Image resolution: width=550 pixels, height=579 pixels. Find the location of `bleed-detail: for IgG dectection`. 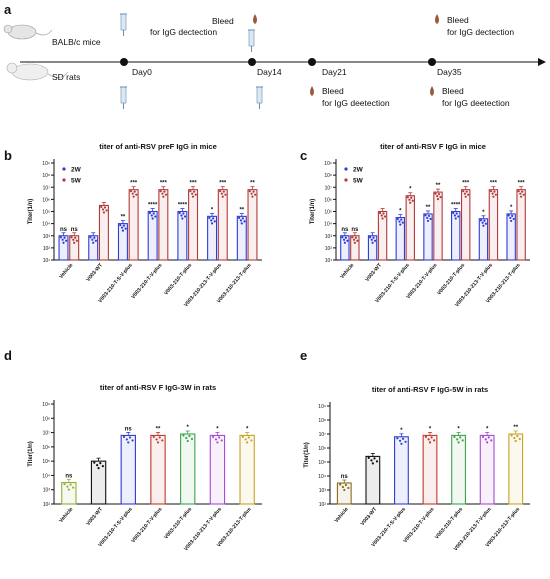

bleed-detail: for IgG dectection is located at coordinates (480, 32).